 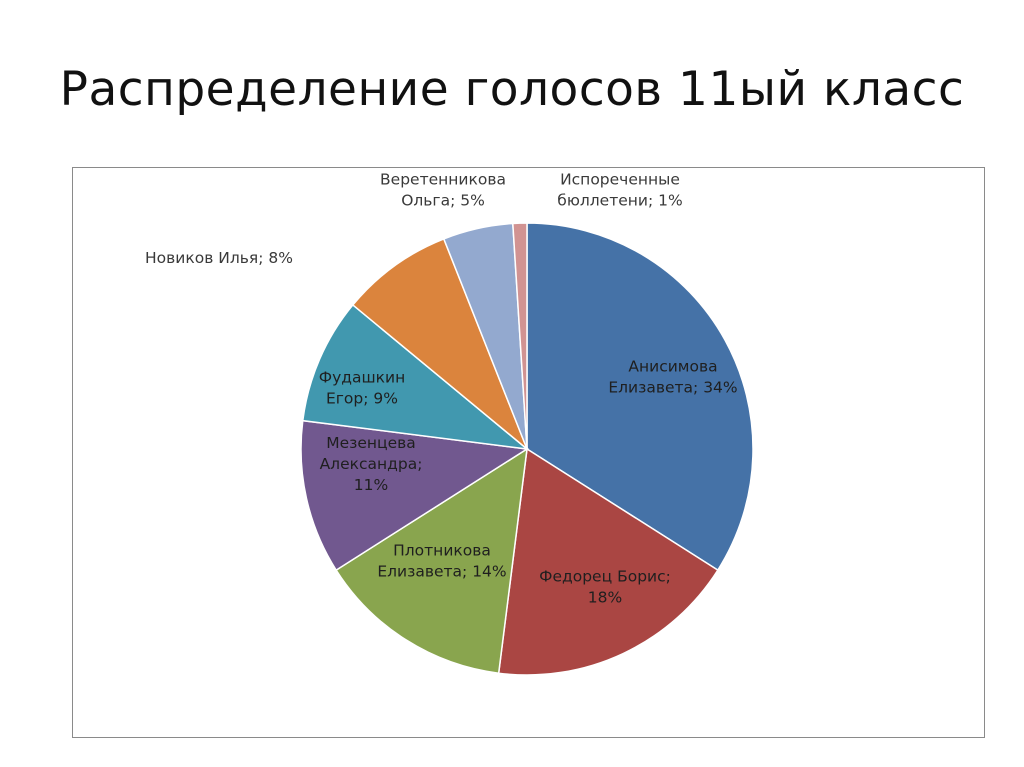 What do you see at coordinates (605, 587) in the screenshot?
I see `slice-label: Федорец Борис; 18%` at bounding box center [605, 587].